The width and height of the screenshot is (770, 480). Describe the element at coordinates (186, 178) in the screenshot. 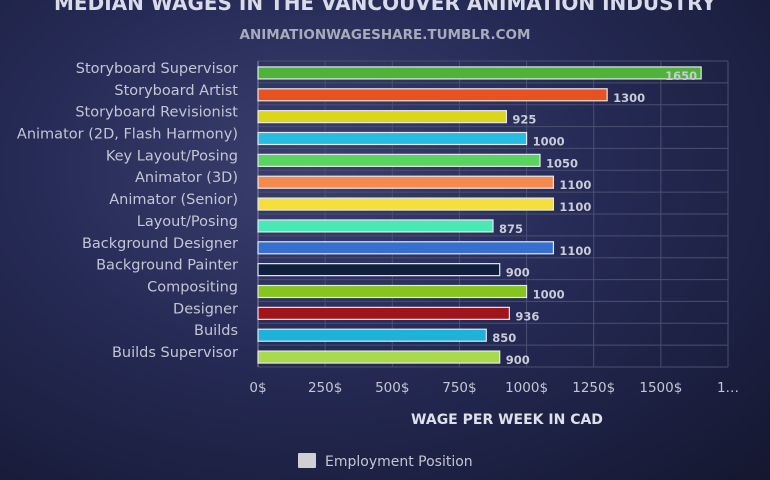

I see `category-label: Animator (3D)` at that location.